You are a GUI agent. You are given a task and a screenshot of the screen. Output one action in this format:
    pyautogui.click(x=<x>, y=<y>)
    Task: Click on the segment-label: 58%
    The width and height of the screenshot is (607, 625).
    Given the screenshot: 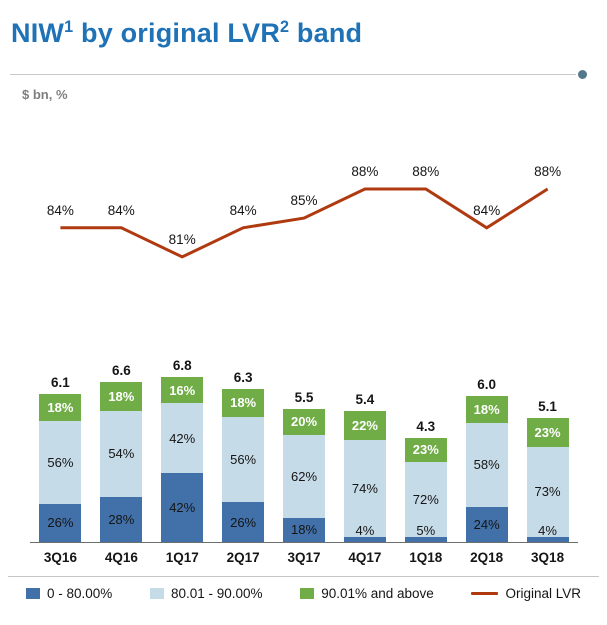 What is the action you would take?
    pyautogui.click(x=486, y=465)
    